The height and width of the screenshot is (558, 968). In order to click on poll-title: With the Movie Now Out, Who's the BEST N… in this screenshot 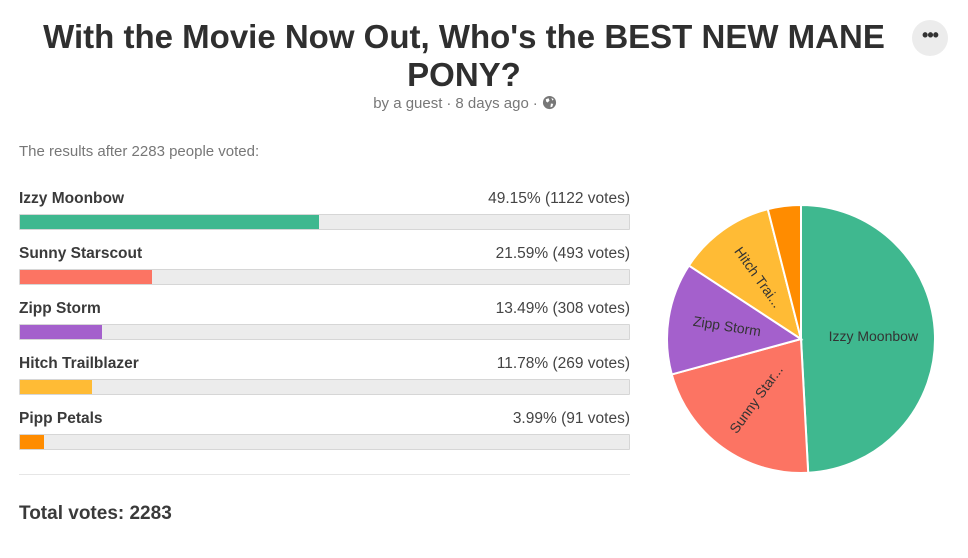, I will do `click(464, 55)`.